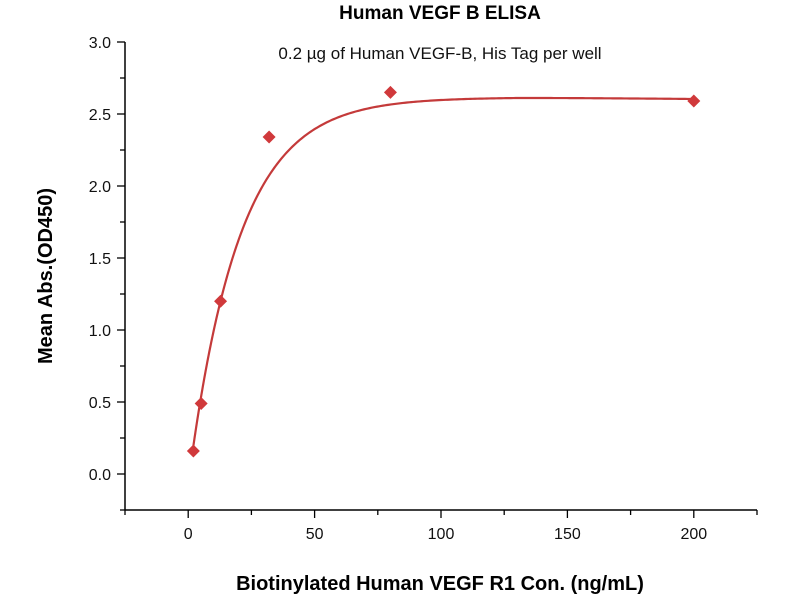  What do you see at coordinates (46, 276) in the screenshot?
I see `y-axis-title: Mean Abs.(OD450)` at bounding box center [46, 276].